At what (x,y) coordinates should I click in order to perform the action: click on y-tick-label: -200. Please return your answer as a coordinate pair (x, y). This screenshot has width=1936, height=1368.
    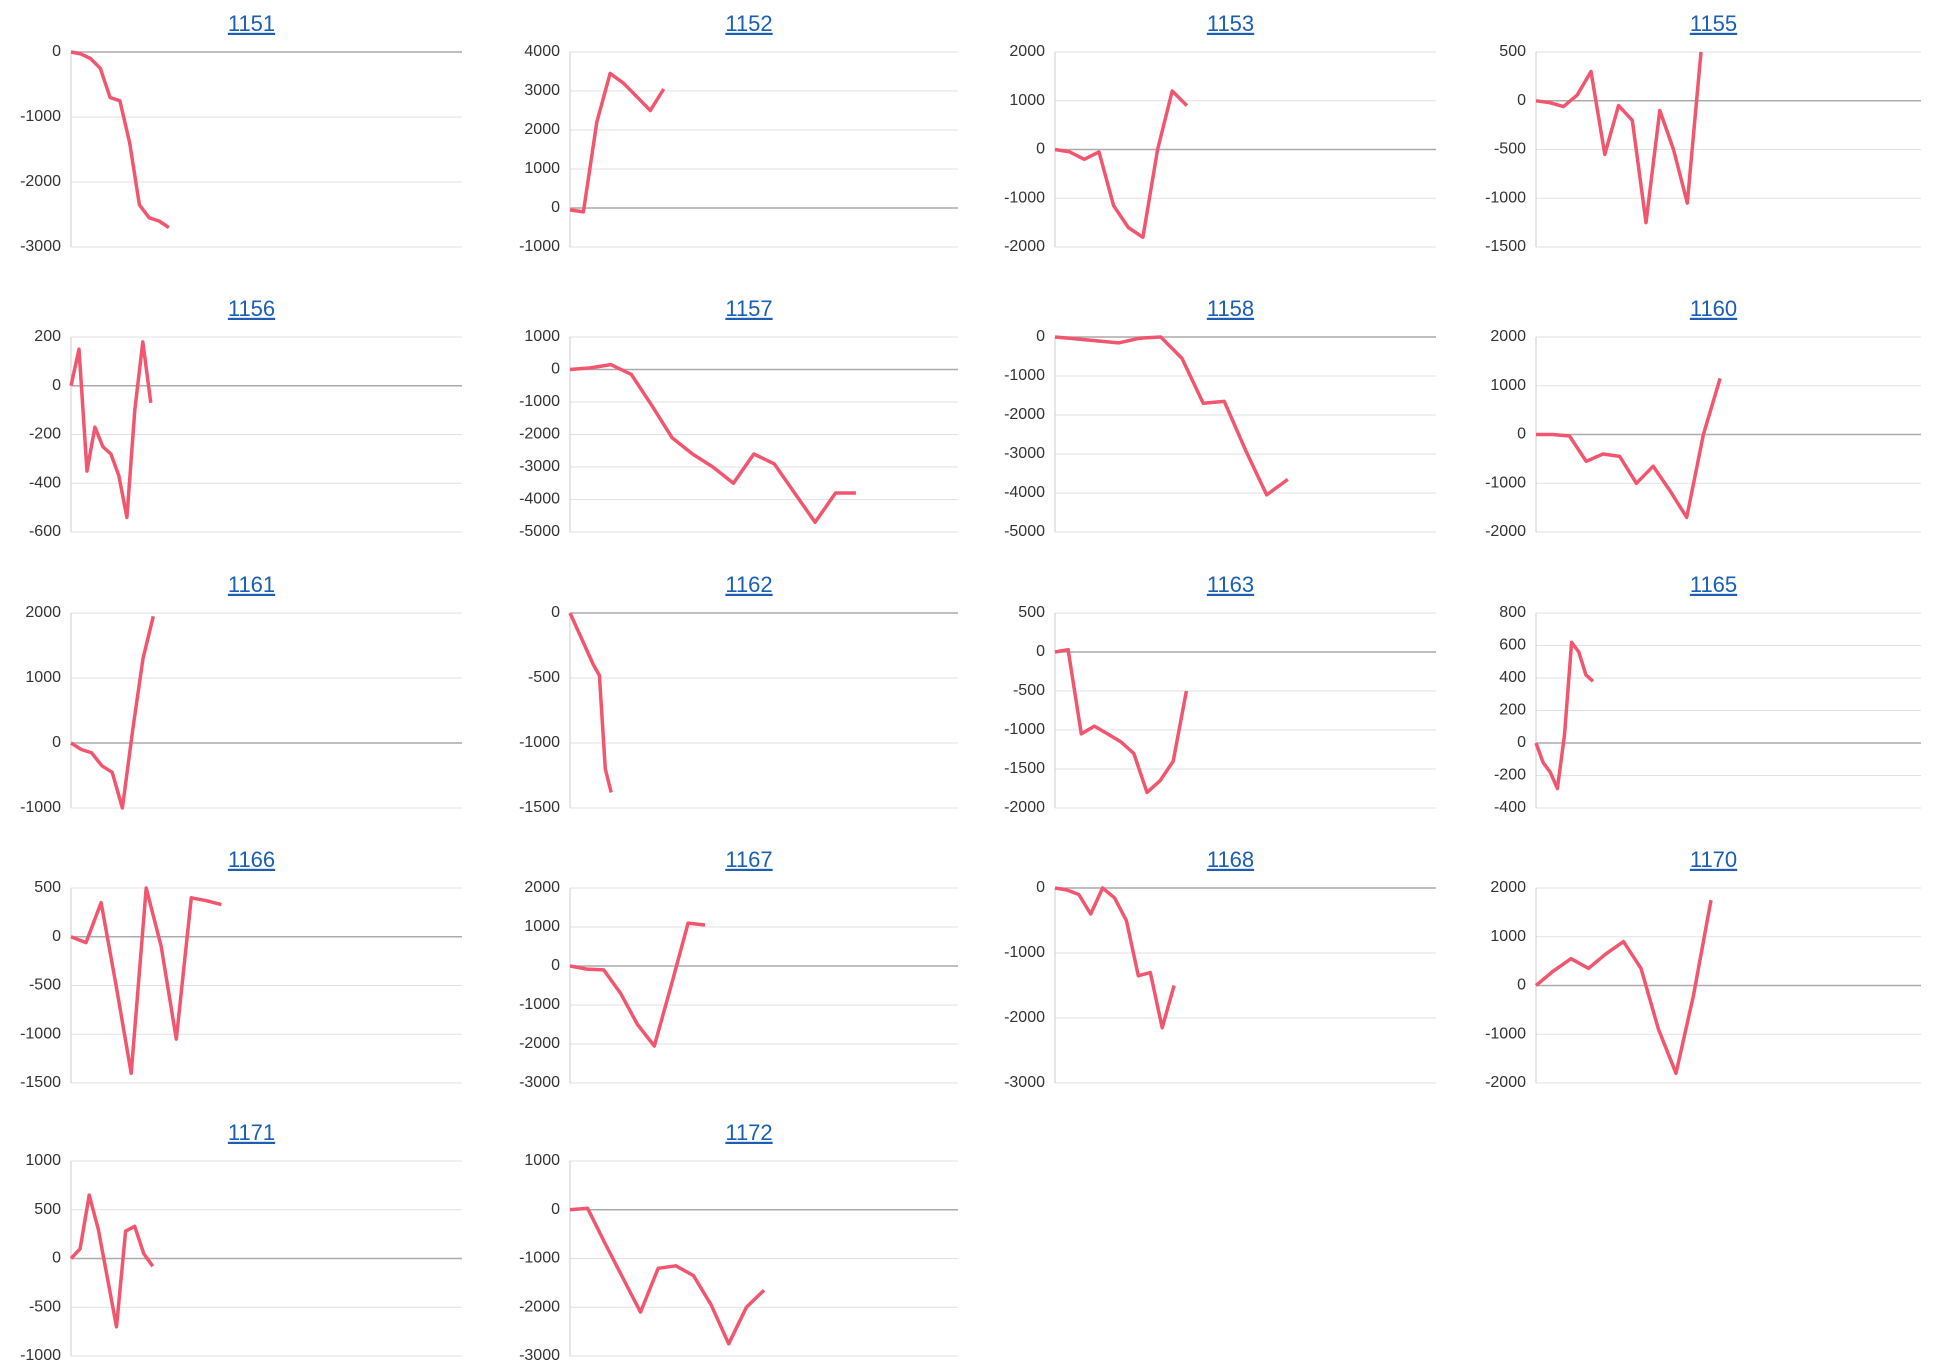
    Looking at the image, I should click on (1510, 775).